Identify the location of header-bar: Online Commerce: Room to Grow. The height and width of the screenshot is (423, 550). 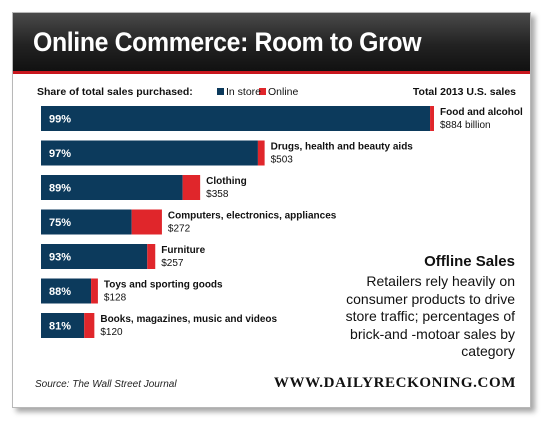
(271, 43).